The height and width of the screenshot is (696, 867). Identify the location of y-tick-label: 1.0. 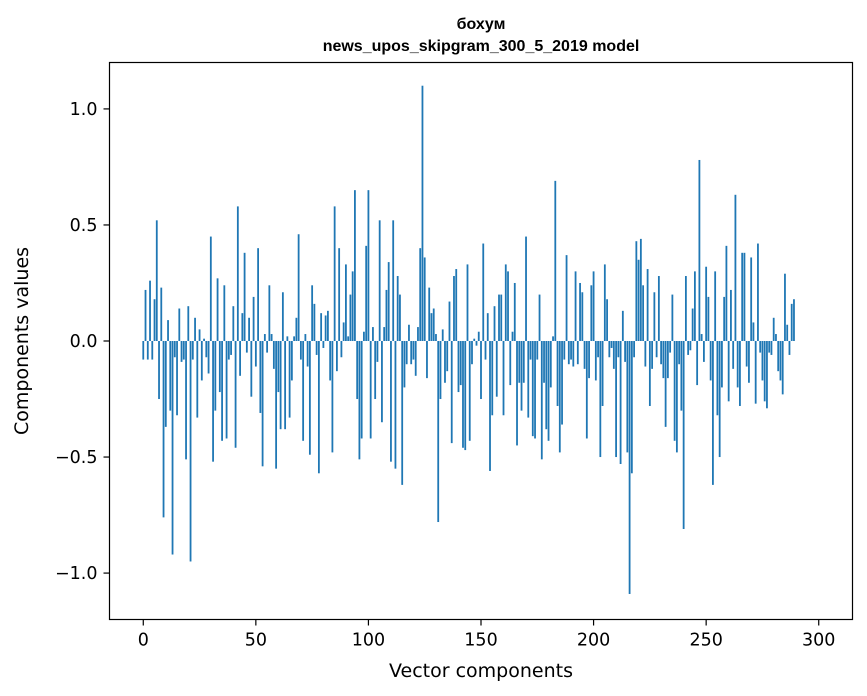
(84, 110).